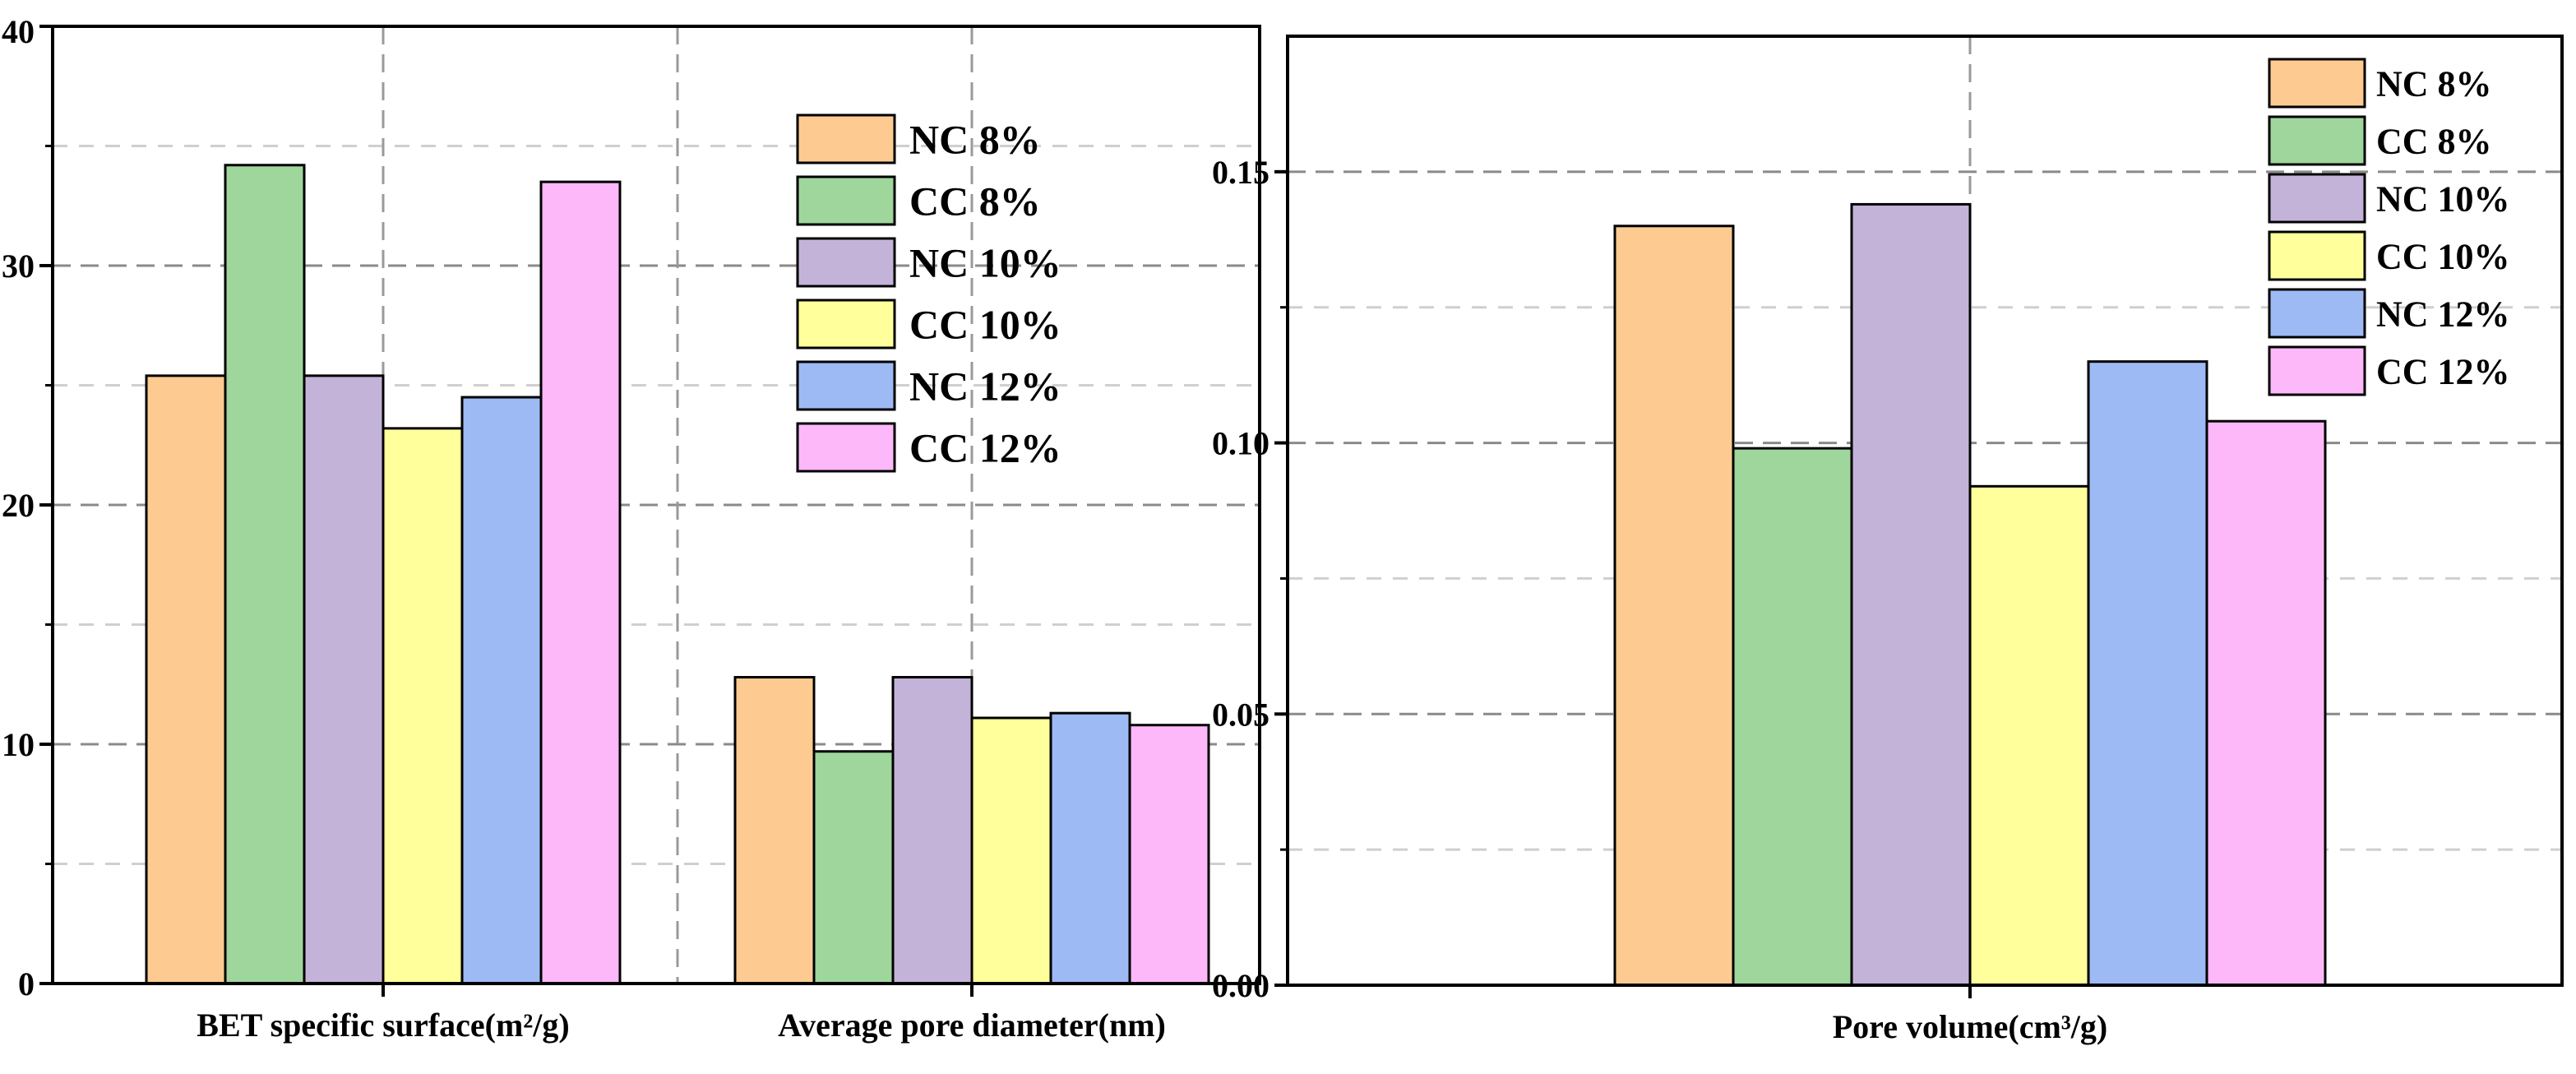 The width and height of the screenshot is (2576, 1074). What do you see at coordinates (18, 266) in the screenshot?
I see `y-tick-label: 30` at bounding box center [18, 266].